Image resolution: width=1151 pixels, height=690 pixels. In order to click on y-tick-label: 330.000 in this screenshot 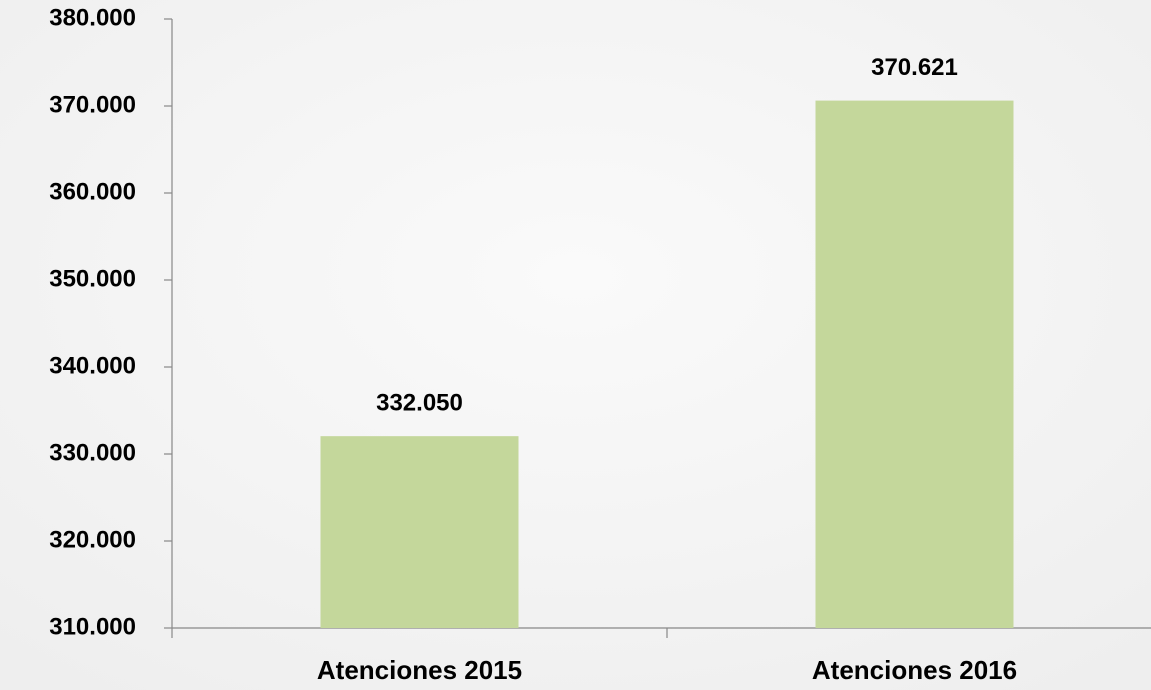, I will do `click(92, 452)`.